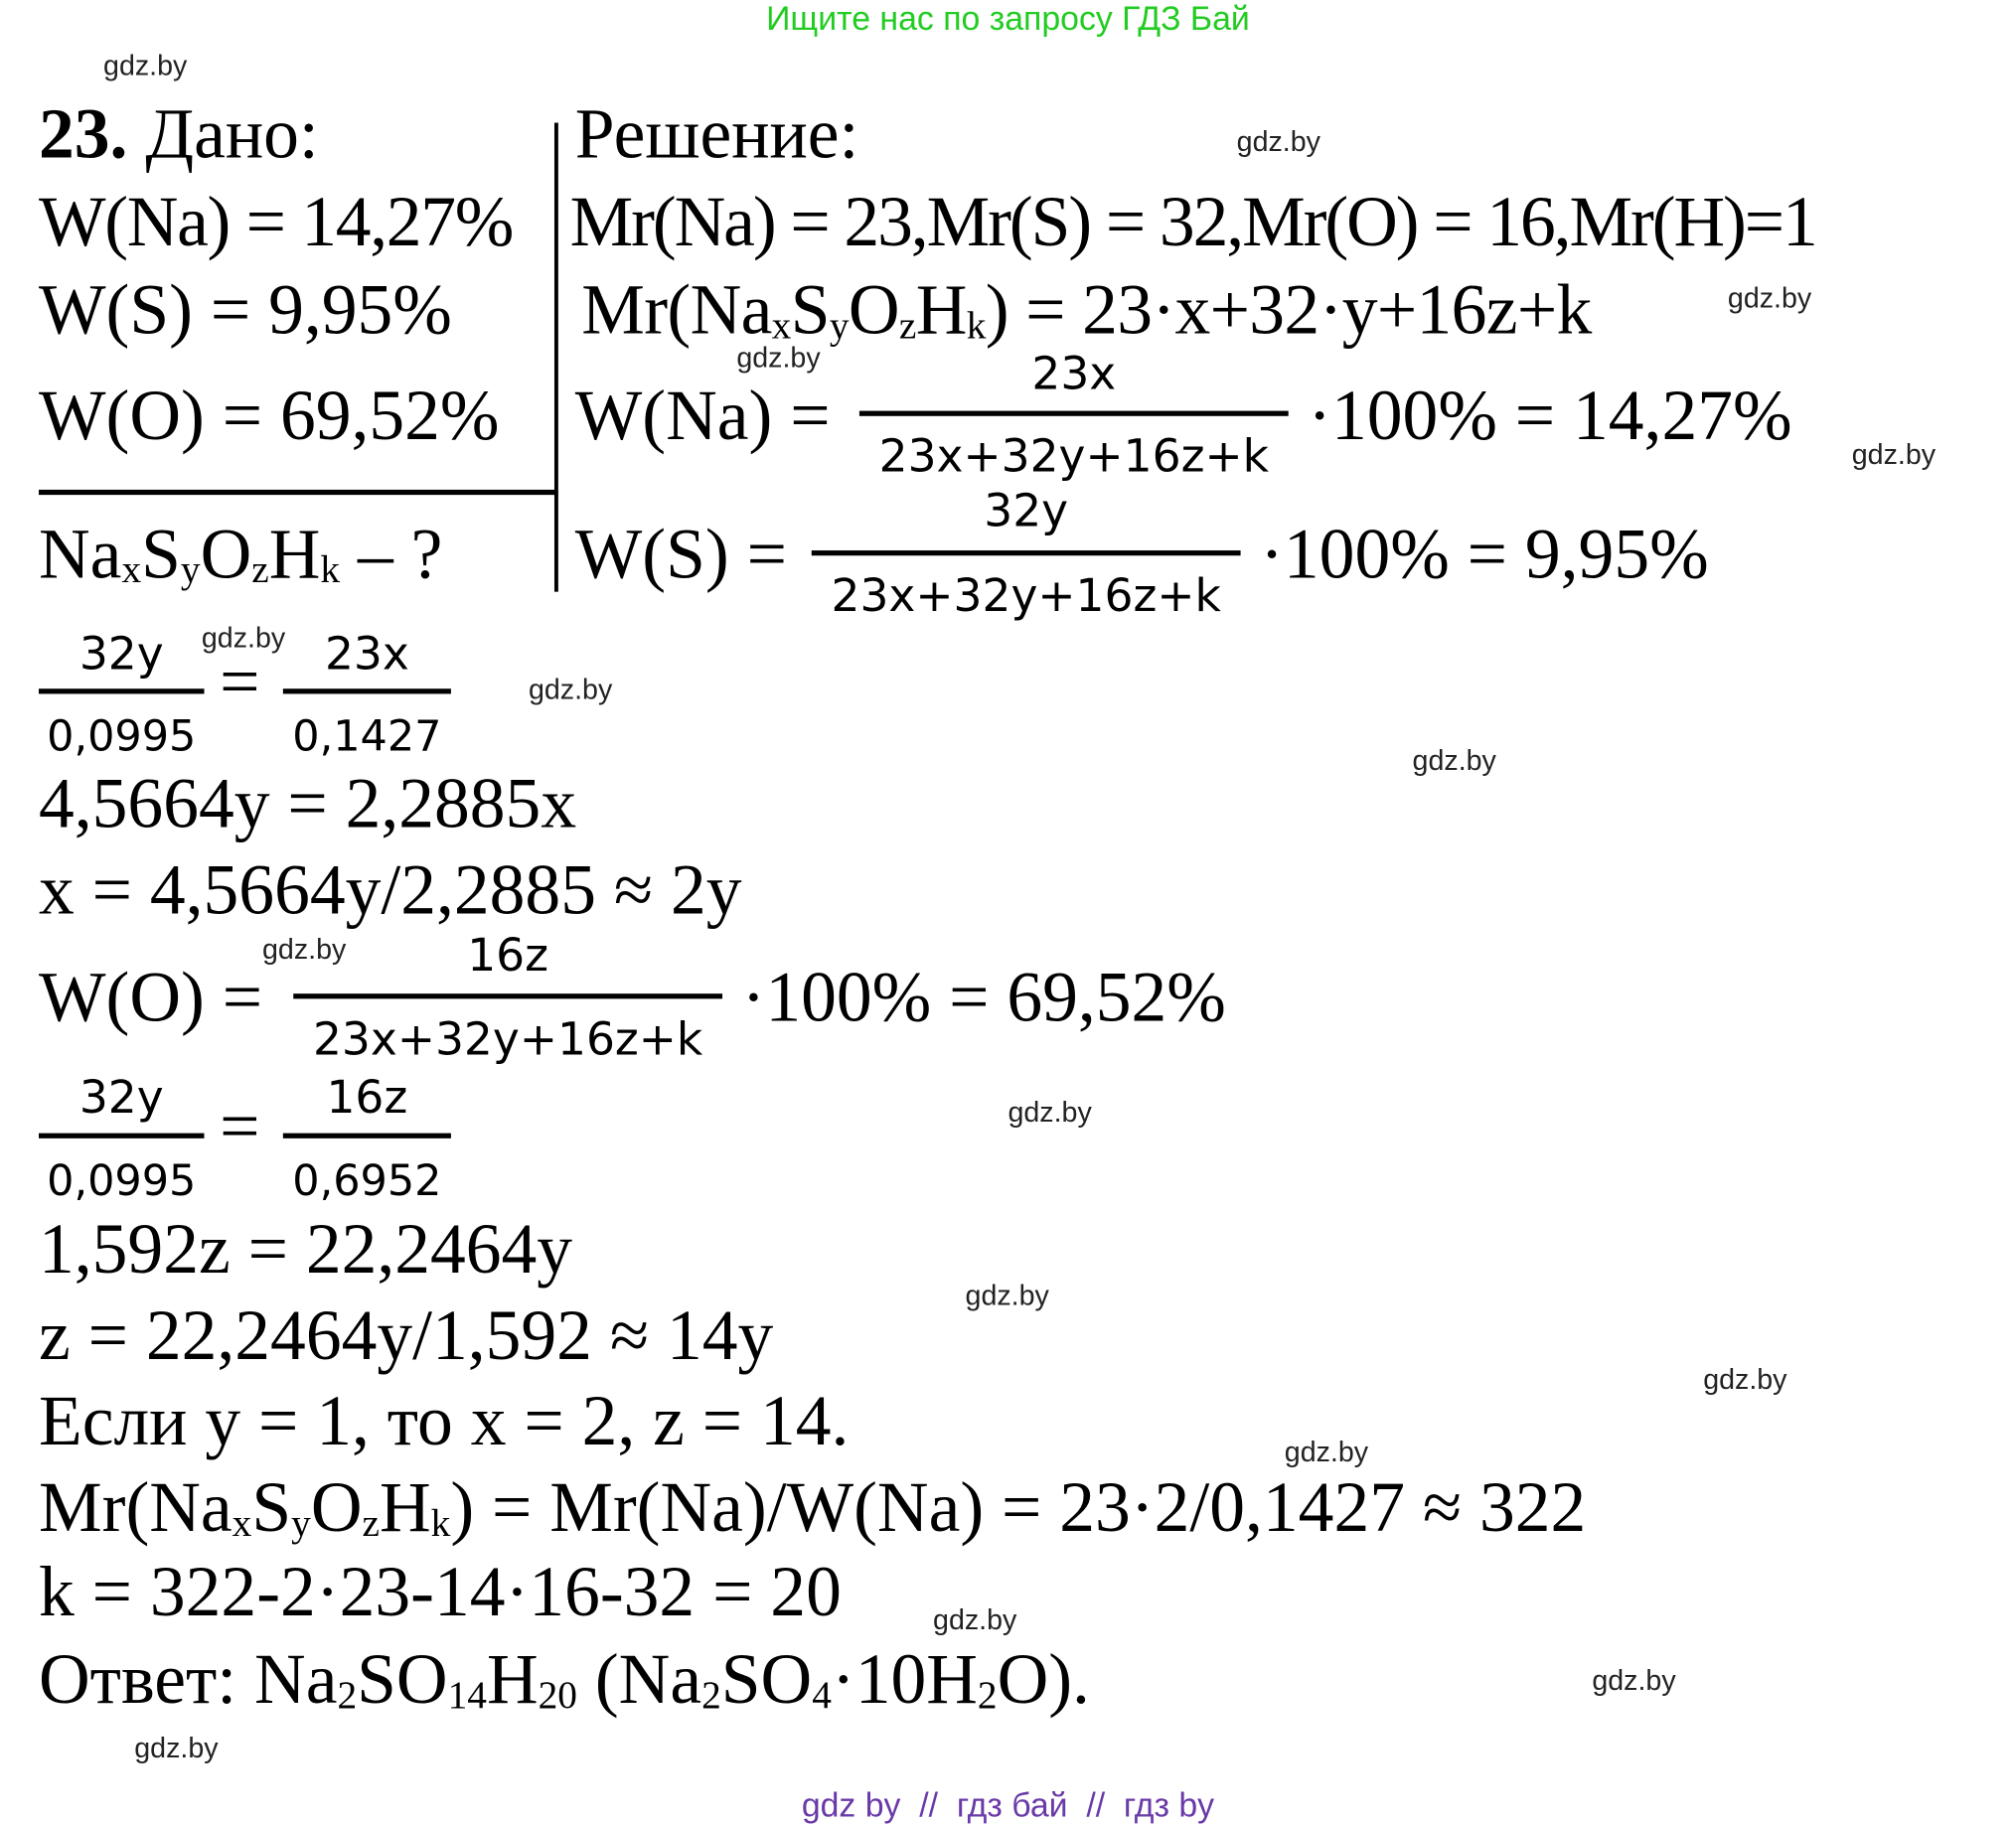 The image size is (2016, 1824). I want to click on subscript: 14, so click(467, 1695).